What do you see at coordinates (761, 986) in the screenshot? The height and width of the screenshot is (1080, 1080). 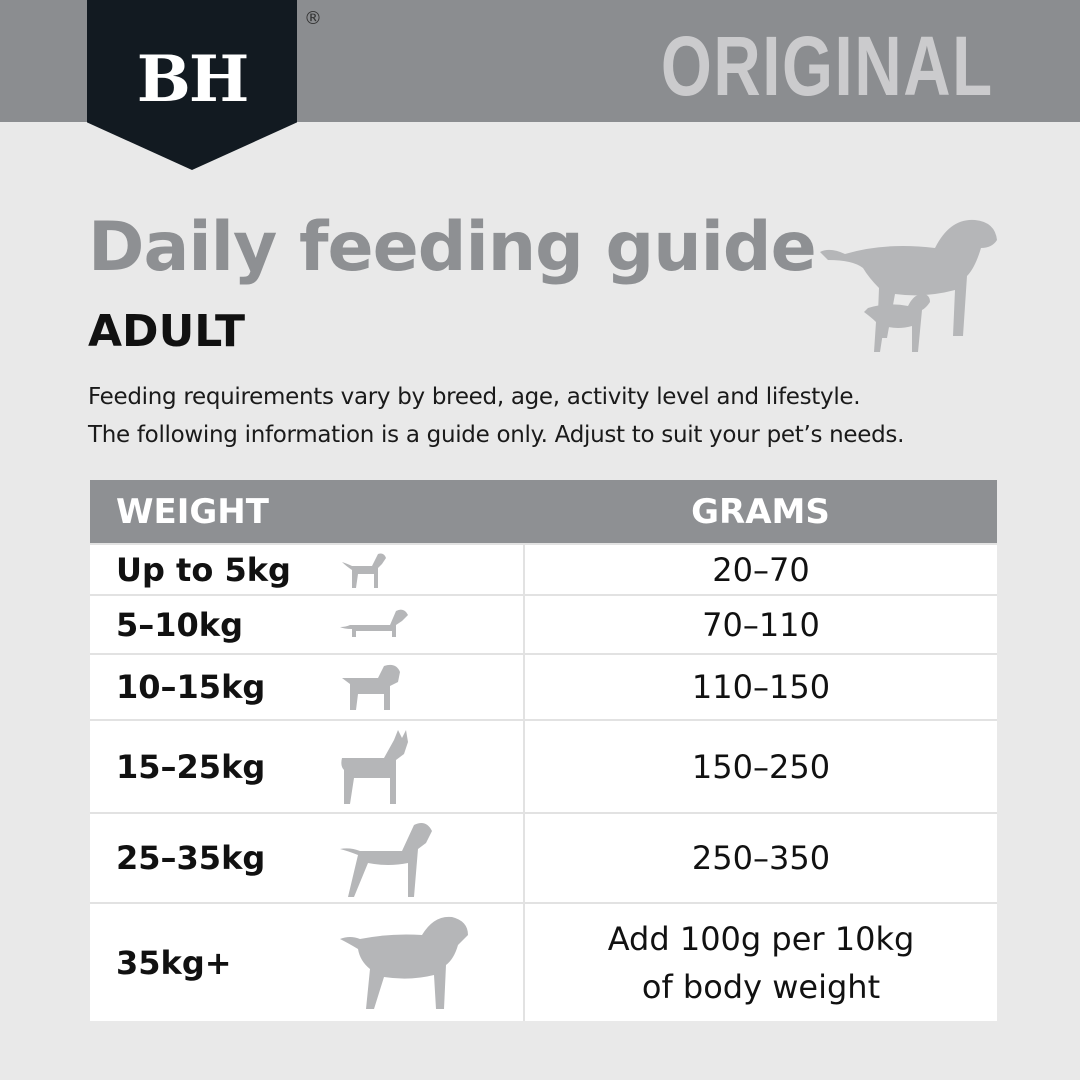 I see `grams-cell-line2: of body weight` at bounding box center [761, 986].